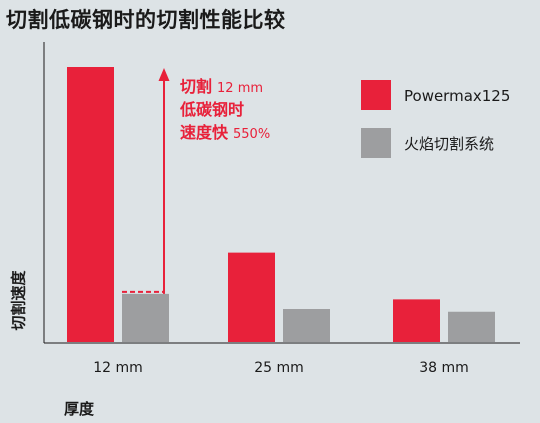  I want to click on chart-title: 切割低碳钢时的切割性能比较, so click(146, 20).